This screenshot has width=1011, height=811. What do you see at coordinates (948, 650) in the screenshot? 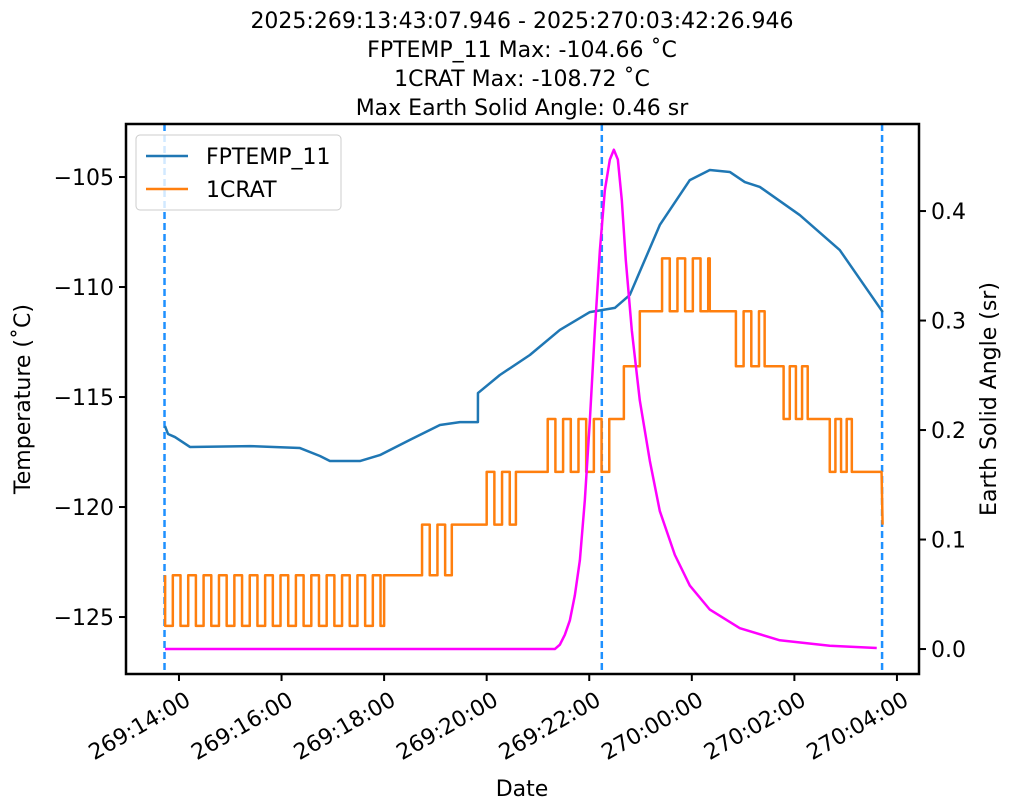
I see `y2-tick-label: 0.0` at bounding box center [948, 650].